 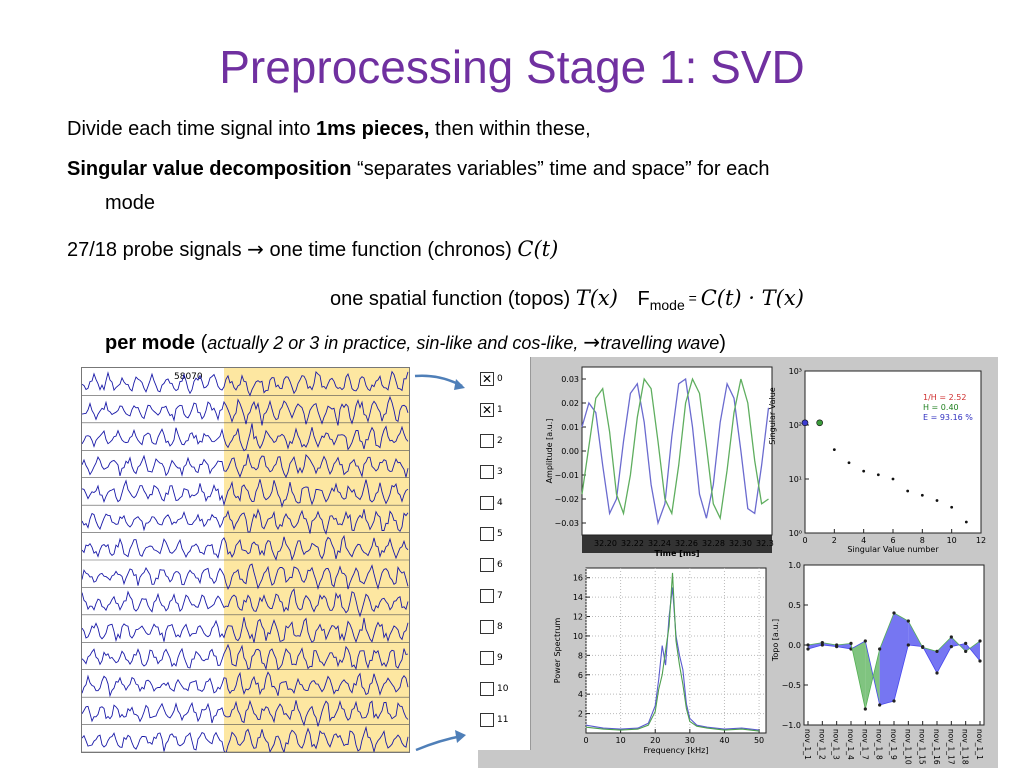 I want to click on f-mode-subscript: mode, so click(x=667, y=305).